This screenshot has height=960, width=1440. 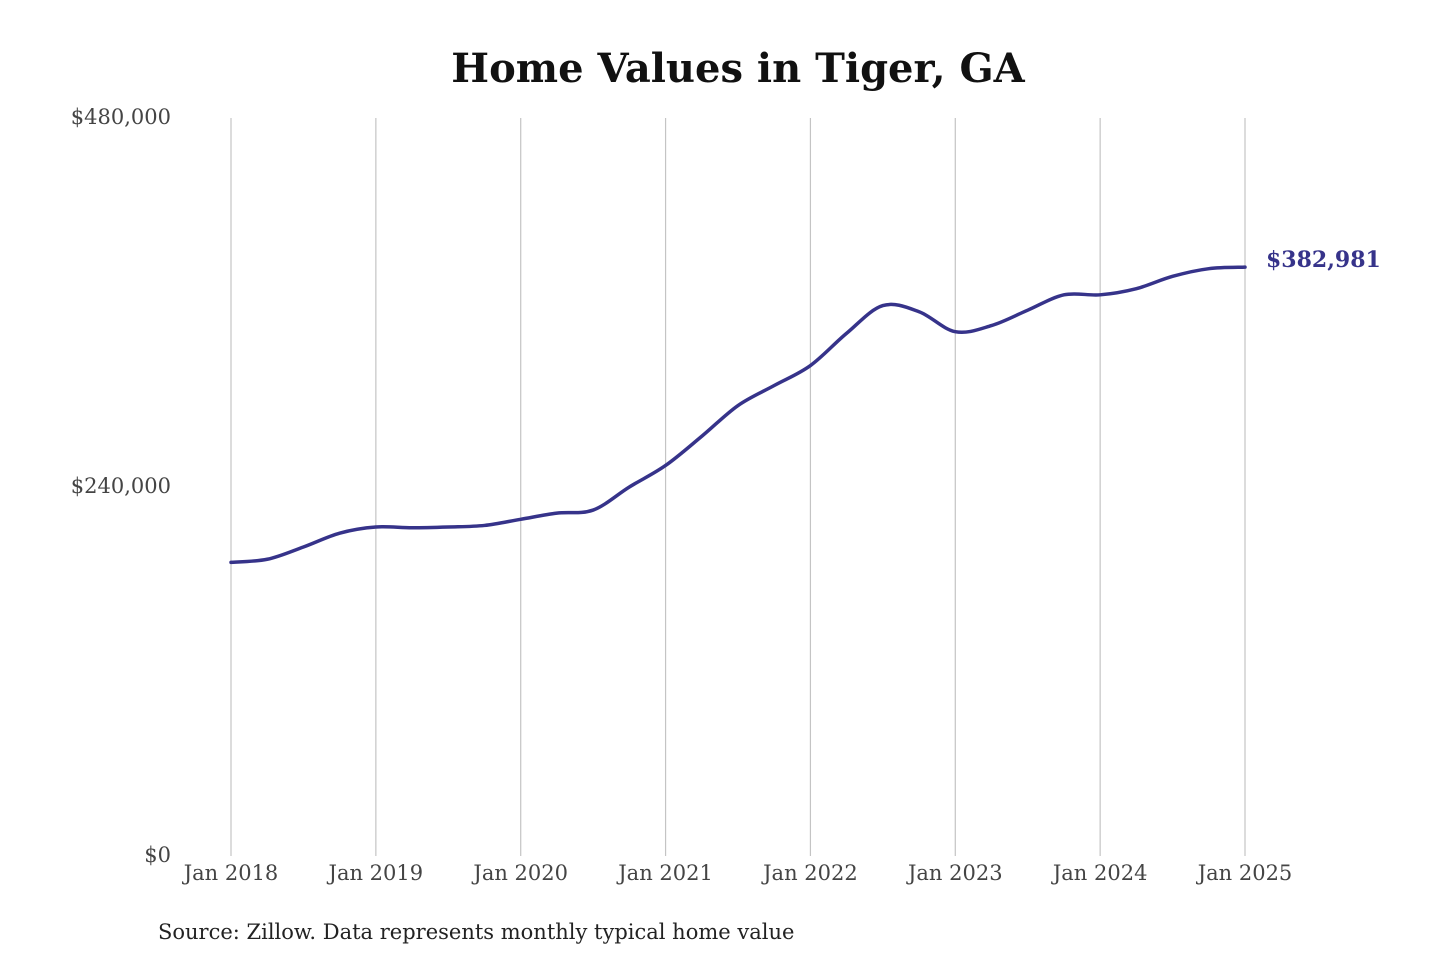 I want to click on end-value-label: $382,981, so click(x=1323, y=260).